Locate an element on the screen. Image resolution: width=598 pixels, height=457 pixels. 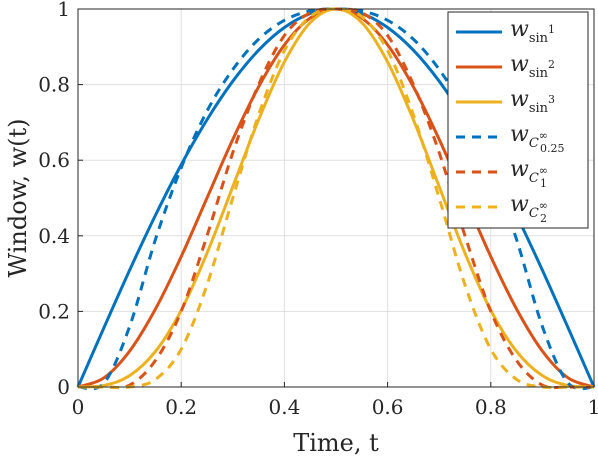
legend-entry: wC∞ 0.25 is located at coordinates (537, 138).